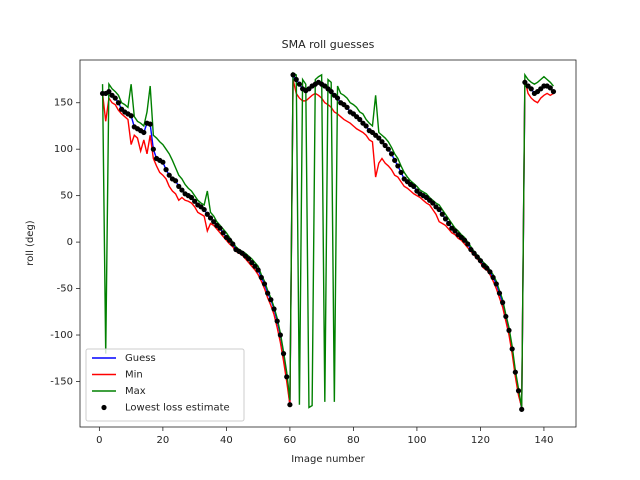 The width and height of the screenshot is (640, 480). Describe the element at coordinates (30, 242) in the screenshot. I see `y-axis-label: roll (deg)` at that location.